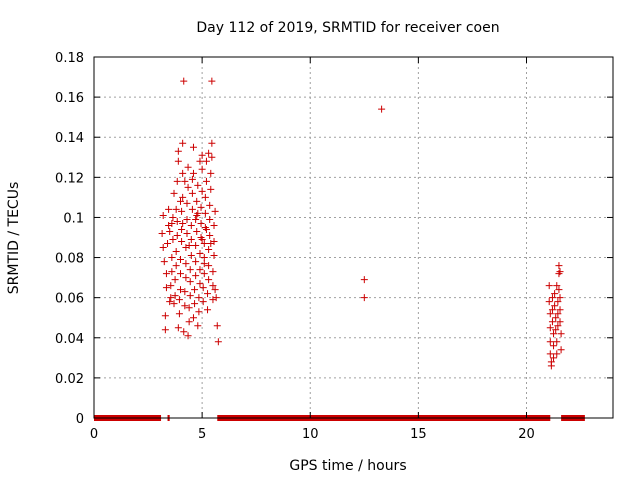 The width and height of the screenshot is (640, 480). I want to click on x-tick-label: 15, so click(418, 434).